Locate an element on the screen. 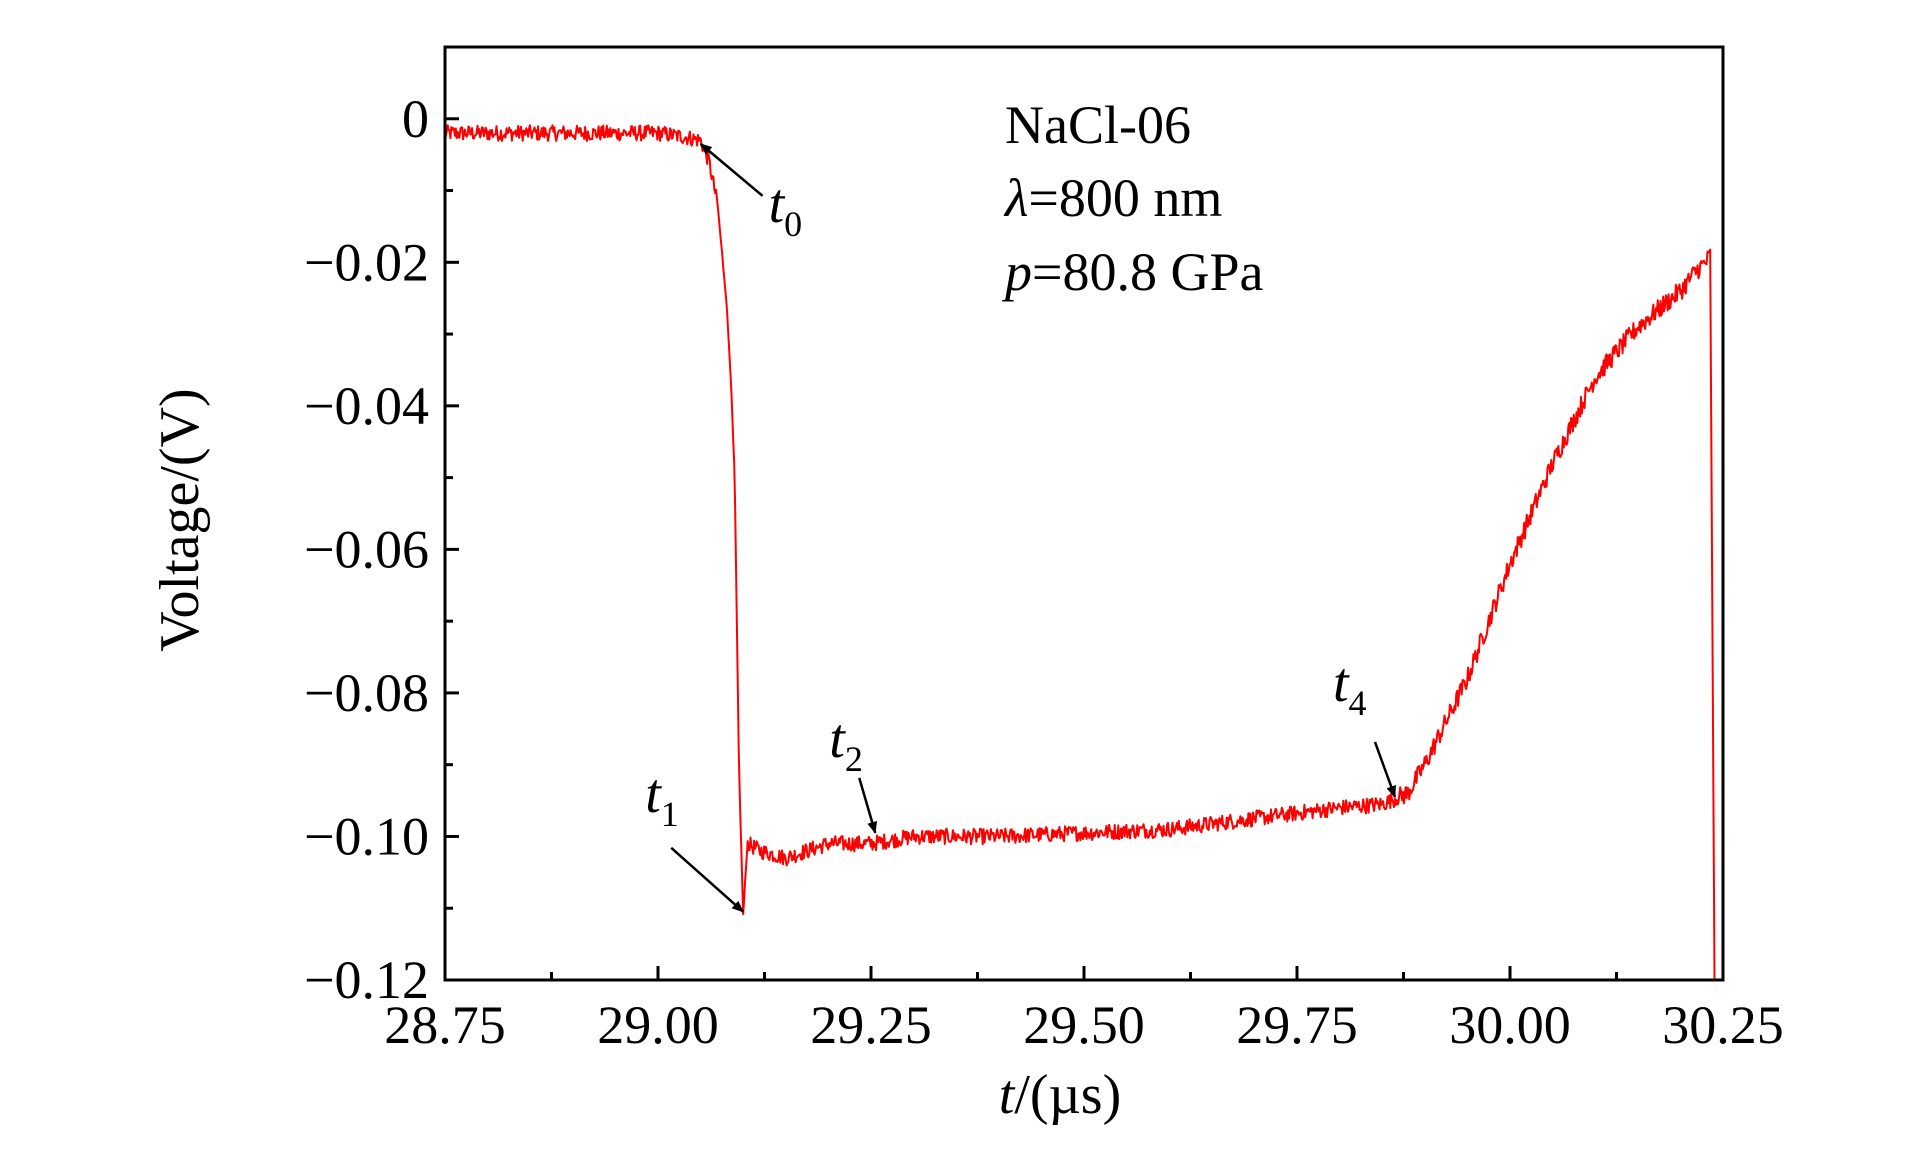 The height and width of the screenshot is (1169, 1923). y-tick-label: −0.04 is located at coordinates (366, 406).